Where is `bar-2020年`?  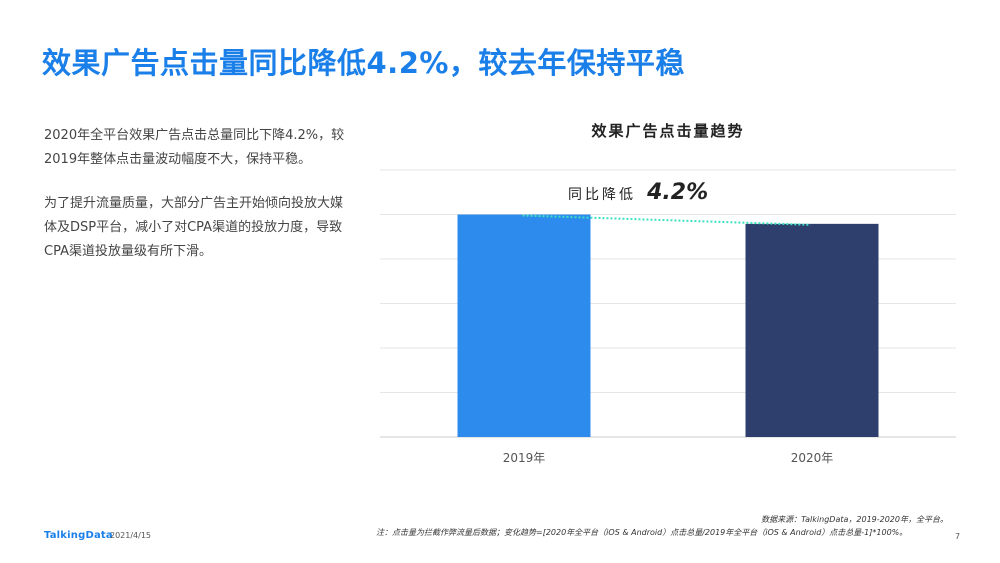 bar-2020年 is located at coordinates (812, 330).